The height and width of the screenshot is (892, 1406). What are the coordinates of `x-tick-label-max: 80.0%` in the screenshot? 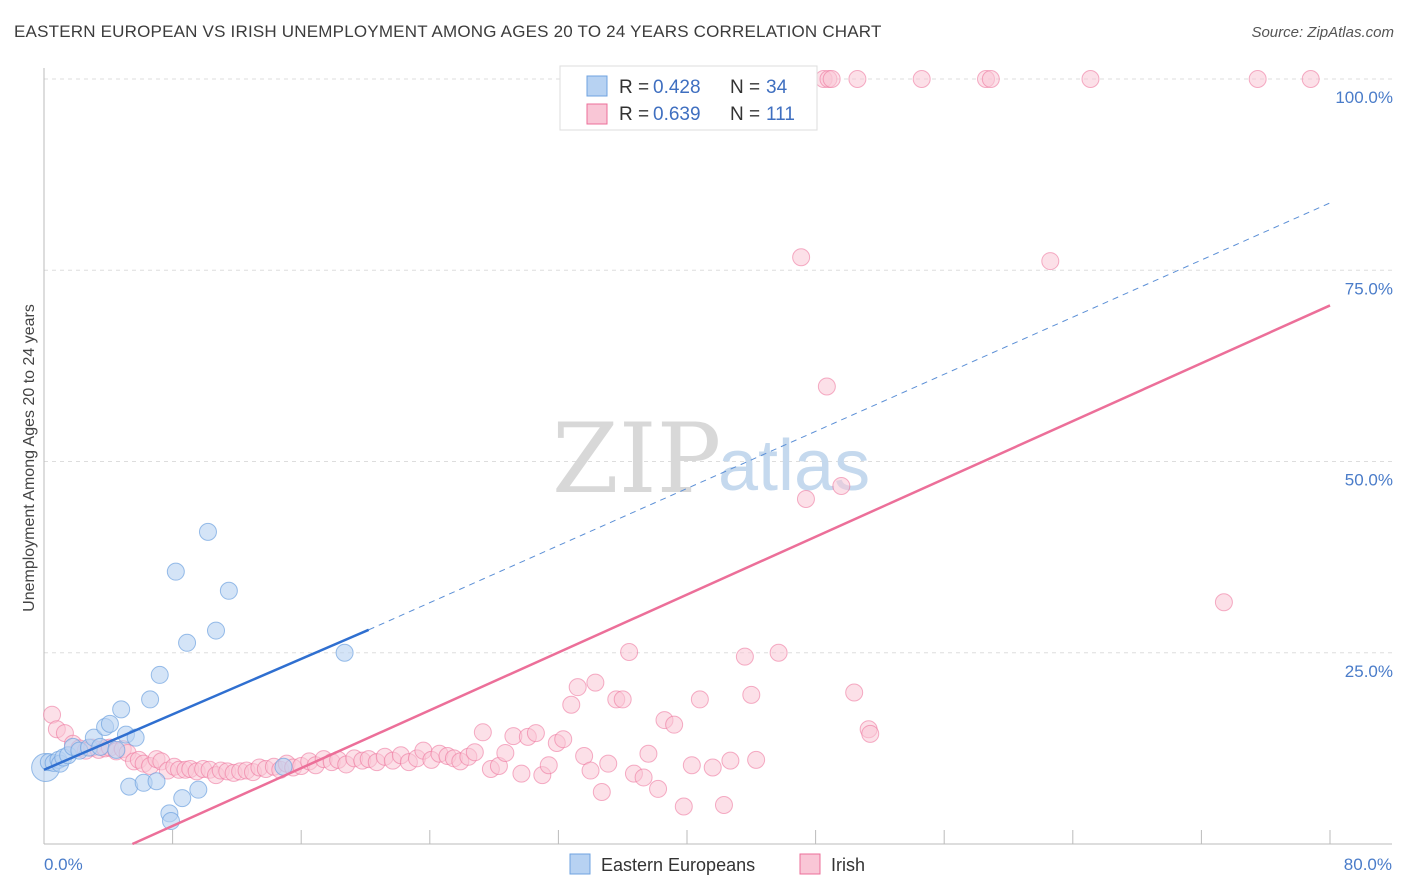 It's located at (1368, 864).